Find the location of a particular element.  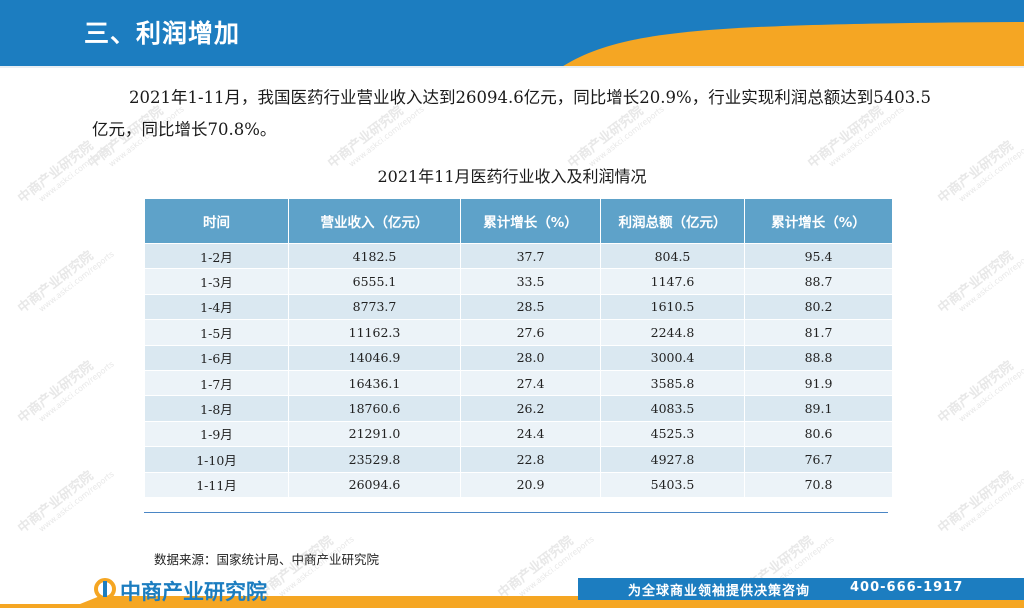

page-title: 三、利润增加 is located at coordinates (162, 33).